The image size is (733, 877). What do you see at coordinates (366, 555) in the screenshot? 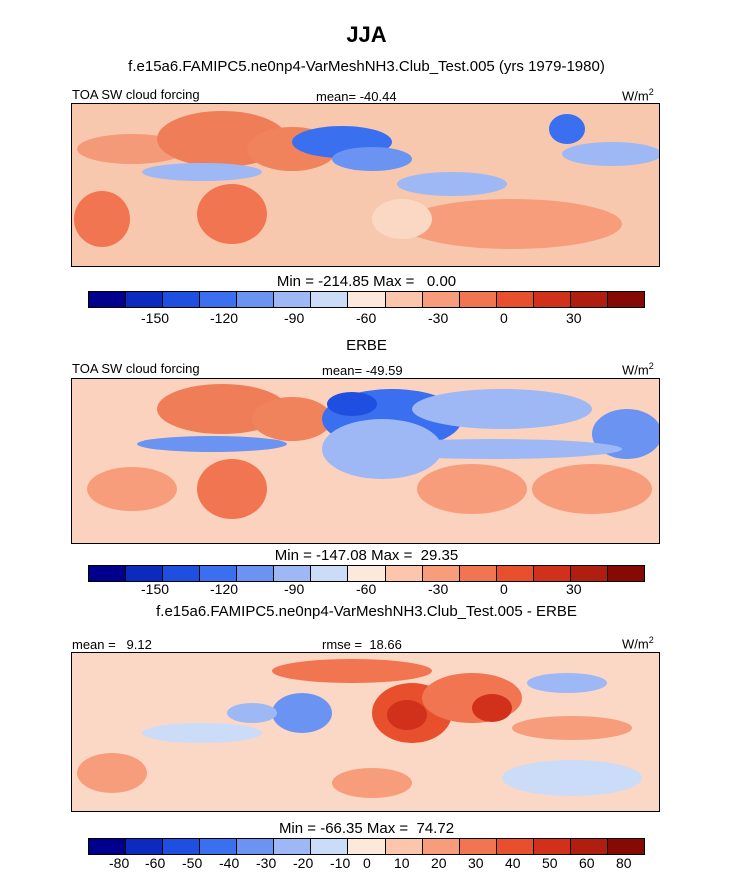
I see `panel2-minmax: Min = -147.08 Max = 29.35` at bounding box center [366, 555].